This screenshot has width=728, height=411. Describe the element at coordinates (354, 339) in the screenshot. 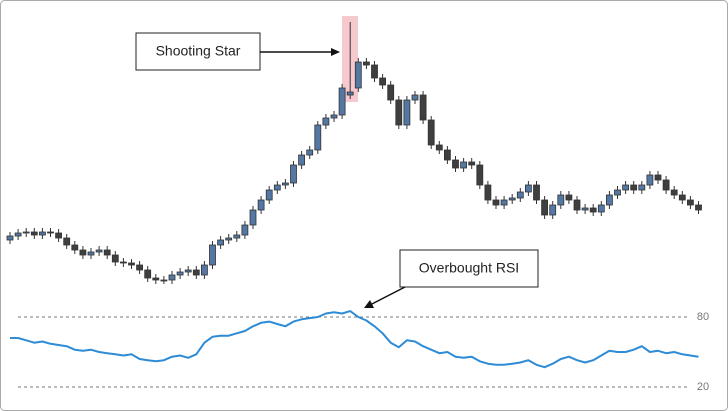

I see `rsi-line` at that location.